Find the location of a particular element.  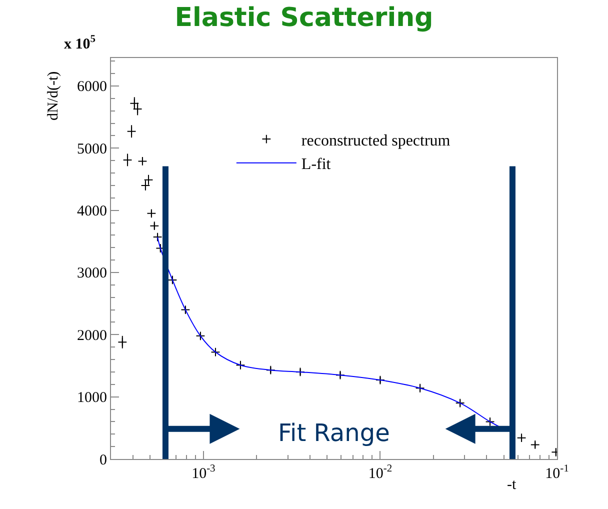

annotation: Fit Range is located at coordinates (334, 433).